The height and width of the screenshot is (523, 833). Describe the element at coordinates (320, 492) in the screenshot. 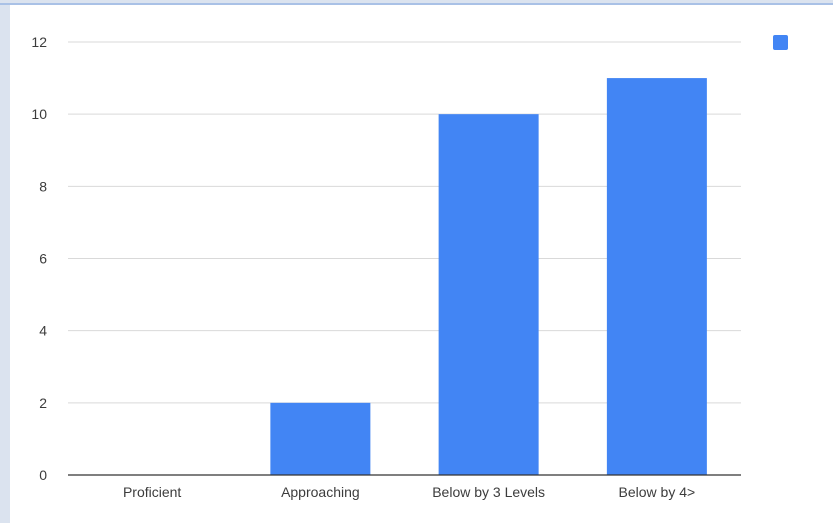

I see `x-tick-label-1: Approaching` at that location.